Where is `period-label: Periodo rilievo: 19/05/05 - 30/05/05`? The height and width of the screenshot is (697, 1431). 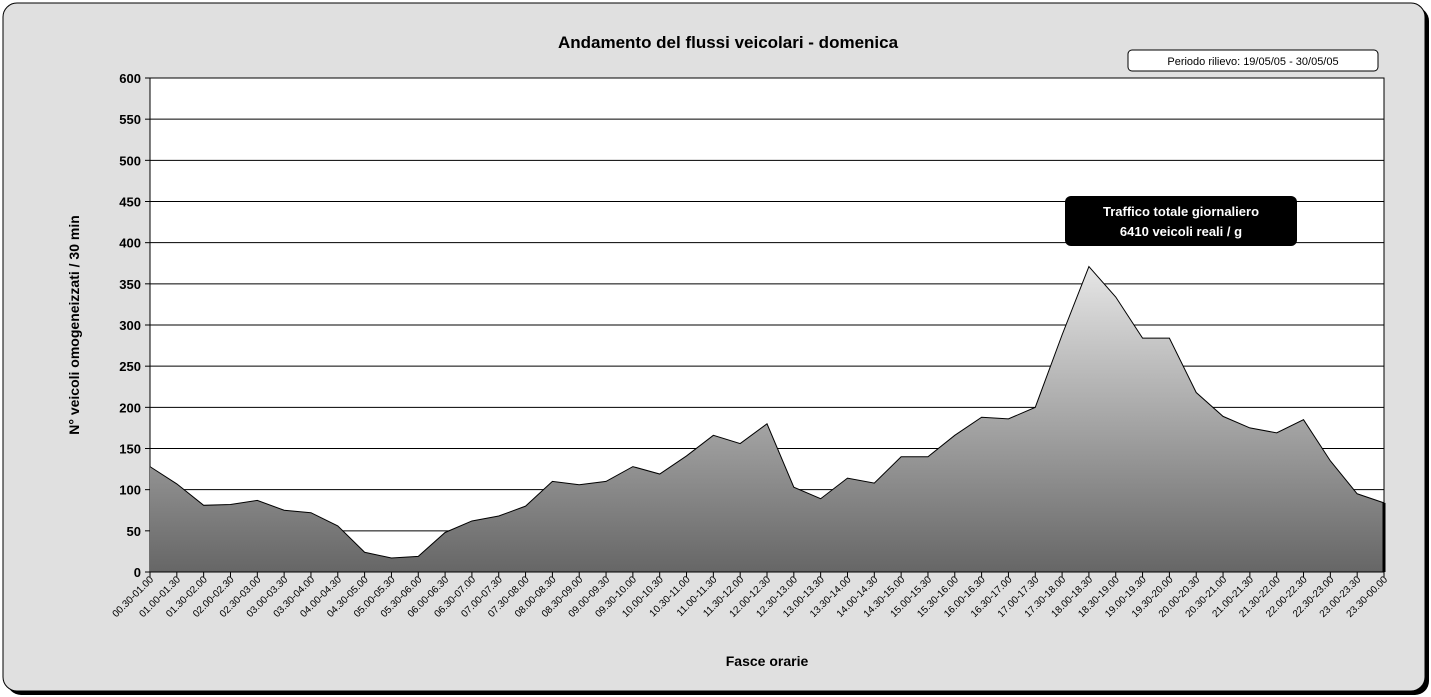
period-label: Periodo rilievo: 19/05/05 - 30/05/05 is located at coordinates (1252, 62).